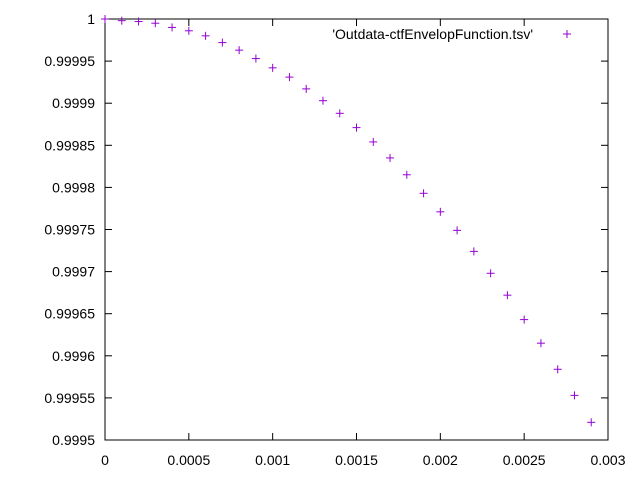 This screenshot has width=640, height=480. Describe the element at coordinates (91, 19) in the screenshot. I see `y-tick-label: 1` at that location.